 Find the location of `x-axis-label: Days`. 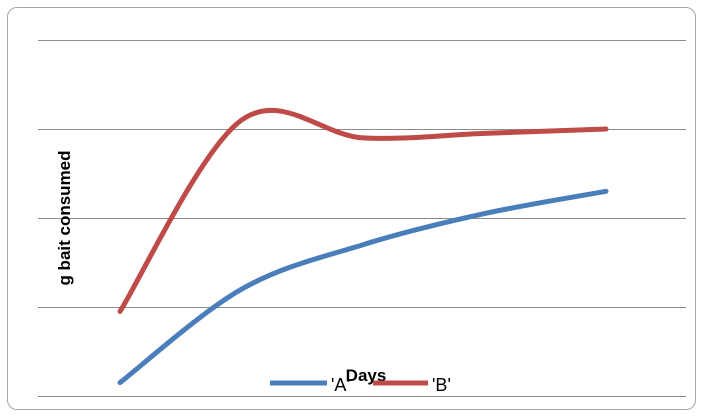

x-axis-label: Days is located at coordinates (366, 375).